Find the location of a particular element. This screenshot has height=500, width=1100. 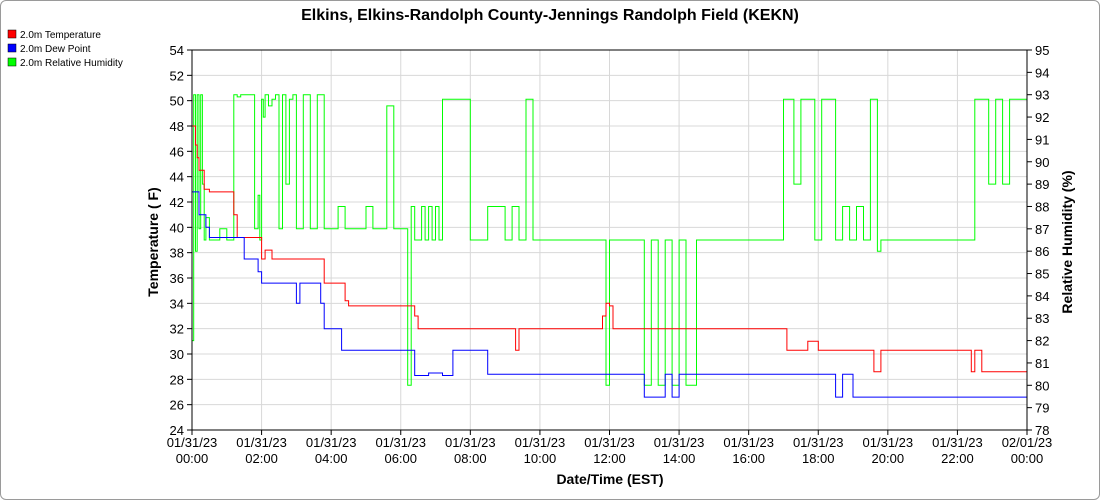

x-tick-time: 12:00 is located at coordinates (609, 458).